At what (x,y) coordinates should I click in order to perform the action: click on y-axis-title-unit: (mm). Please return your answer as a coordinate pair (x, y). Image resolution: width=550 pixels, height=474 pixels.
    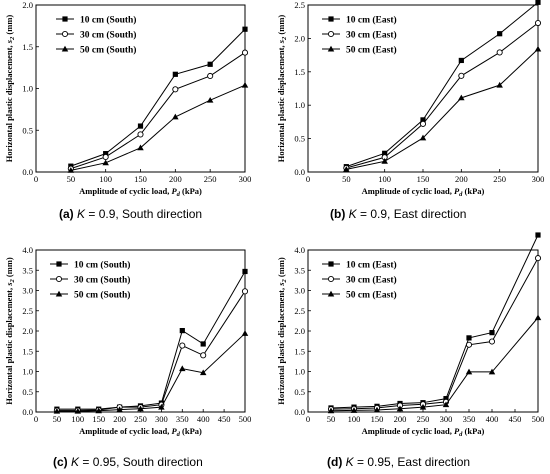
    Looking at the image, I should click on (9, 268).